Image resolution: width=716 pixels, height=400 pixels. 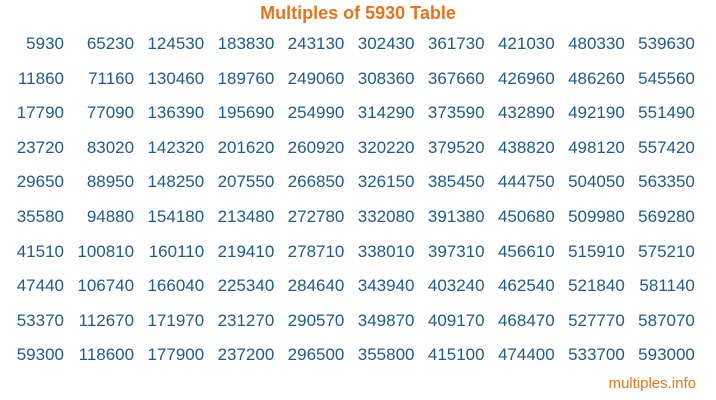 What do you see at coordinates (176, 320) in the screenshot?
I see `table-cell: 171970` at bounding box center [176, 320].